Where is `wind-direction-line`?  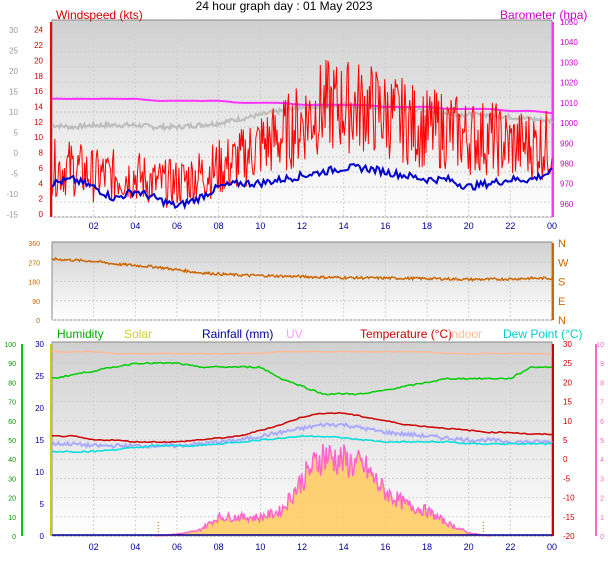
wind-direction-line is located at coordinates (302, 269).